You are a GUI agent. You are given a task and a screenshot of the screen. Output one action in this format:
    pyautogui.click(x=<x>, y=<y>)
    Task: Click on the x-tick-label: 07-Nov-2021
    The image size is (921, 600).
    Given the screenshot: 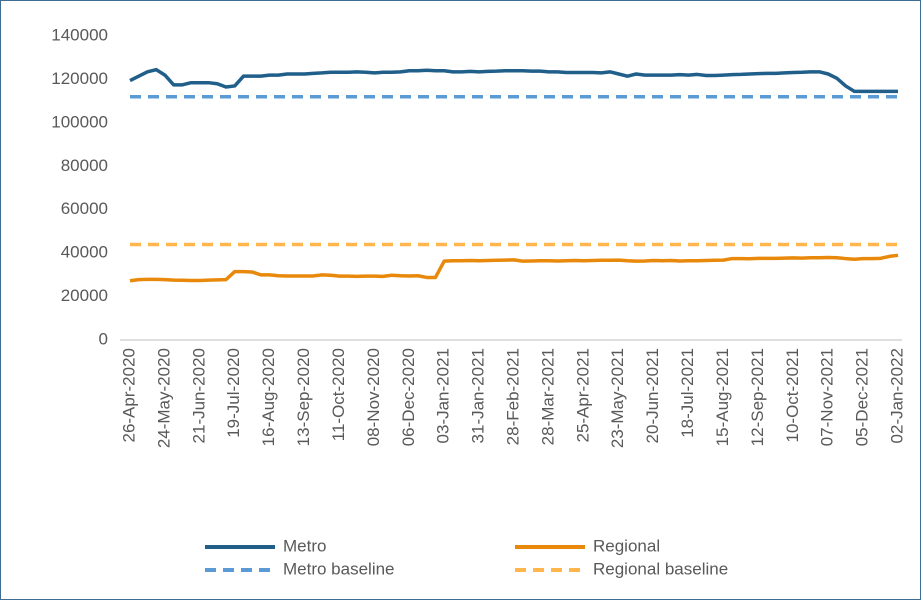 What is the action you would take?
    pyautogui.click(x=827, y=397)
    